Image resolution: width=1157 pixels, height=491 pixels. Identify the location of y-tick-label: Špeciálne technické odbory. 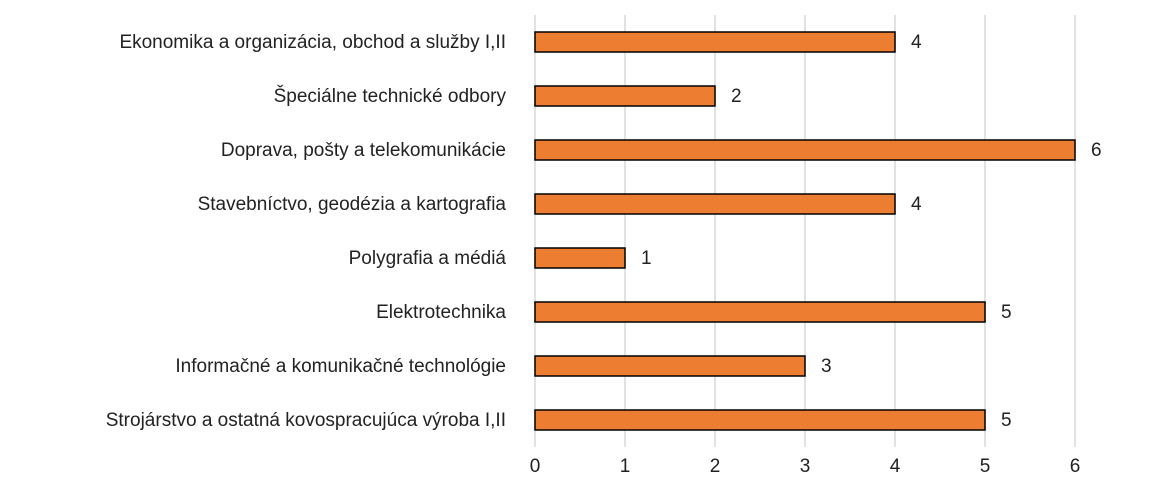
(390, 96).